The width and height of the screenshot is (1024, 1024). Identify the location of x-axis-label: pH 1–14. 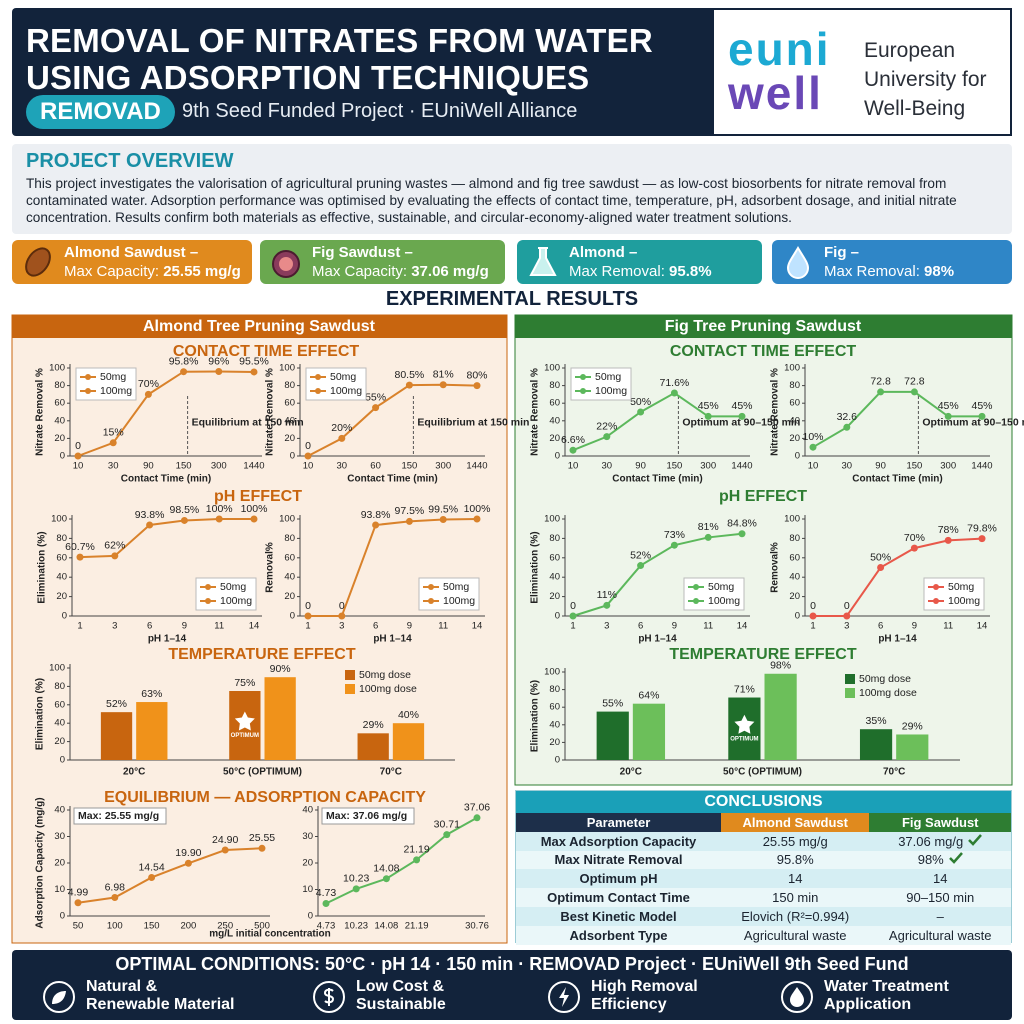
(657, 639).